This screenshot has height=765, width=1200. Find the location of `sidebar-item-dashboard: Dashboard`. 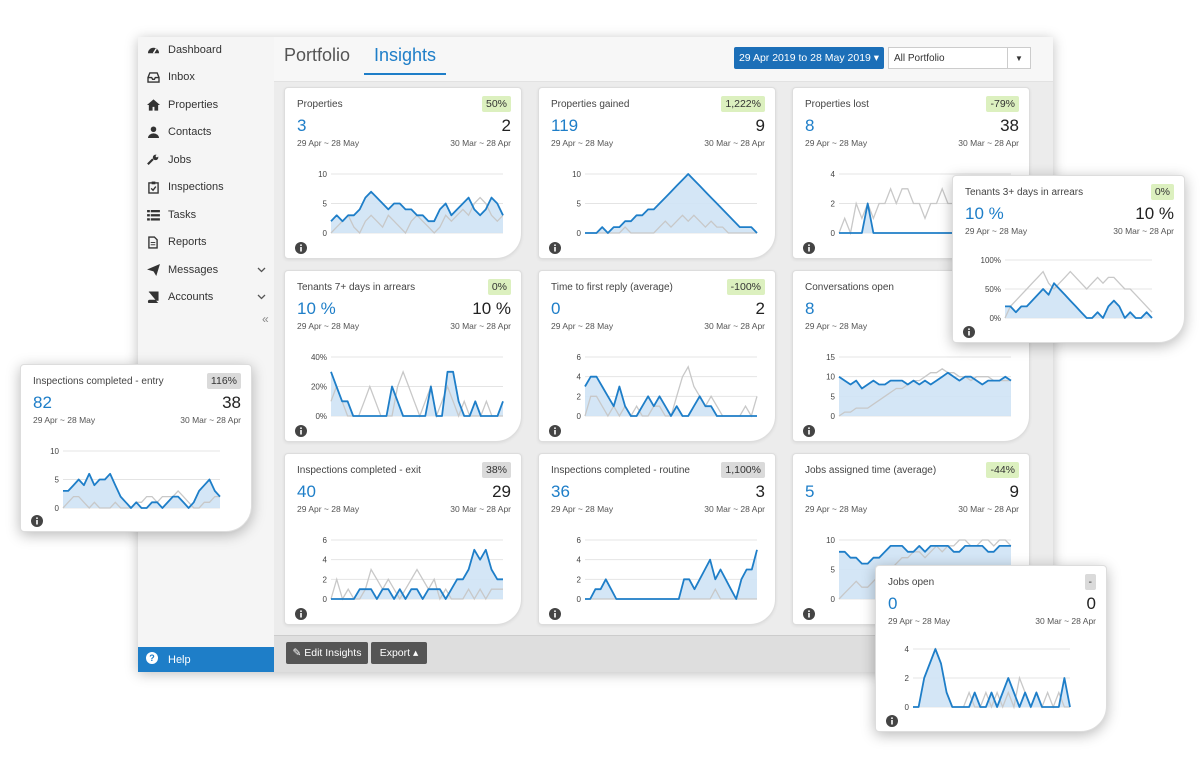

sidebar-item-dashboard: Dashboard is located at coordinates (206, 50).